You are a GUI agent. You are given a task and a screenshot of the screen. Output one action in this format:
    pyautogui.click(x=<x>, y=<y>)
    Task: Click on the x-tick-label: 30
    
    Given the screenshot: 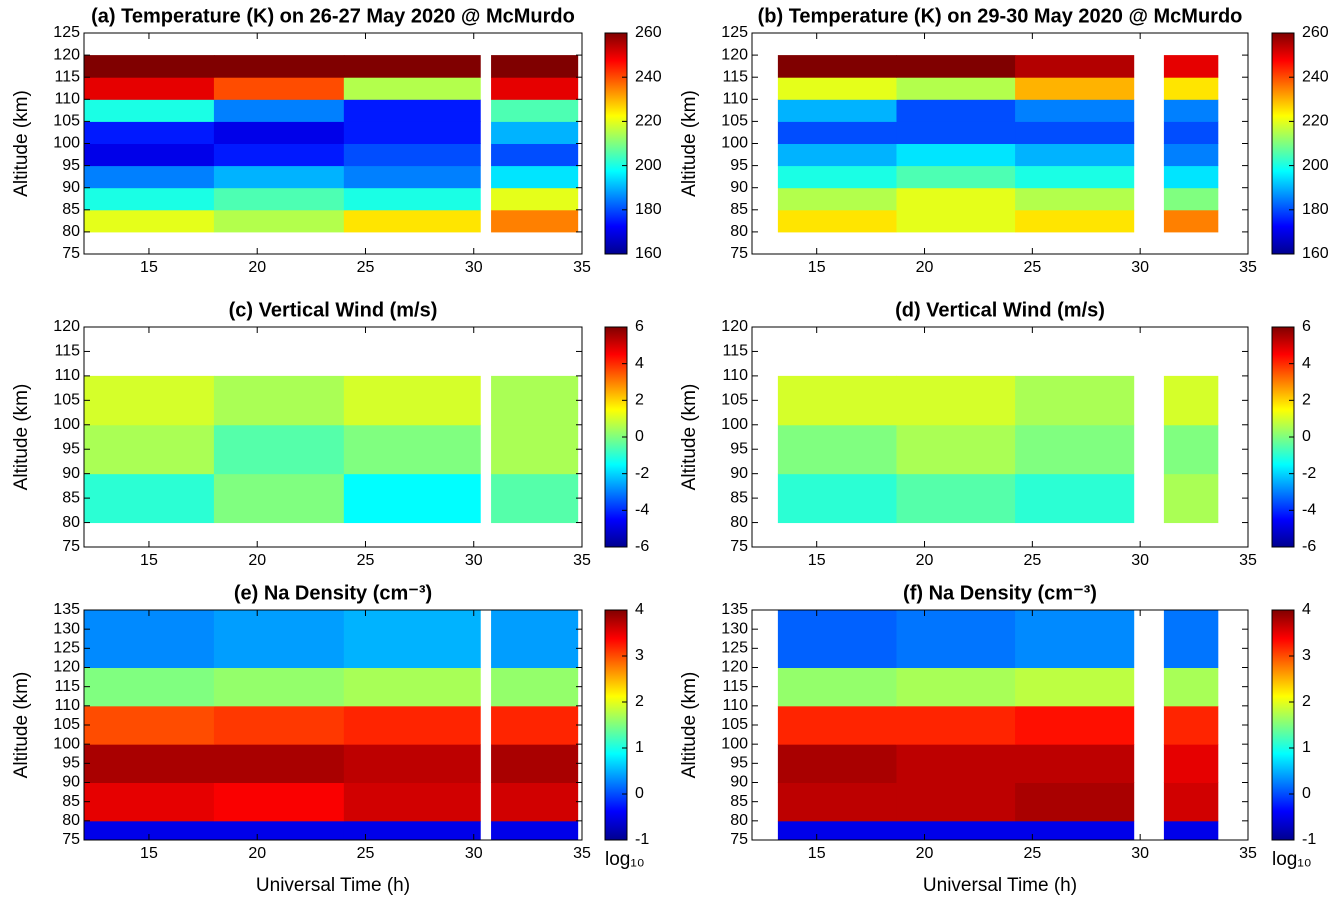 What is the action you would take?
    pyautogui.click(x=1140, y=267)
    